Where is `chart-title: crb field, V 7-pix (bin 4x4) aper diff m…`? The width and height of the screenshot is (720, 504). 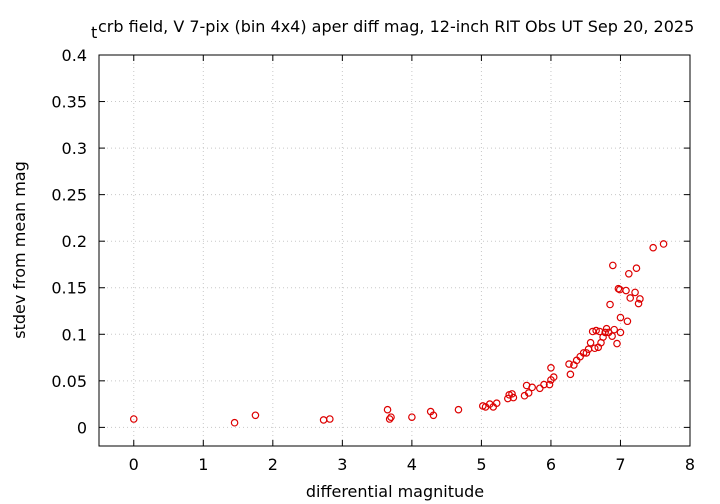 chart-title: crb field, V 7-pix (bin 4x4) aper diff m… is located at coordinates (396, 26).